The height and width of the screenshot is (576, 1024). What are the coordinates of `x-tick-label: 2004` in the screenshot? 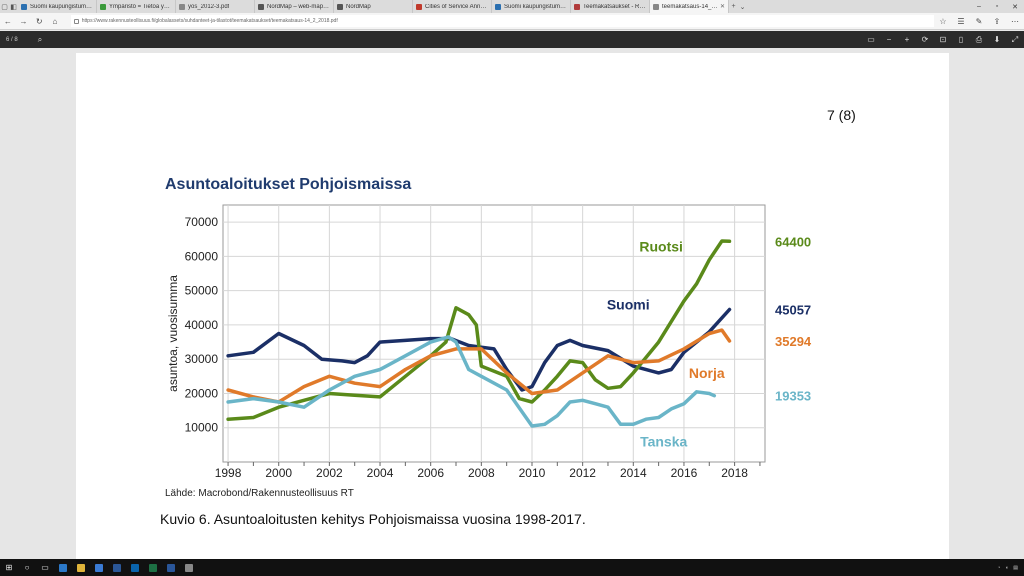 It's located at (380, 473).